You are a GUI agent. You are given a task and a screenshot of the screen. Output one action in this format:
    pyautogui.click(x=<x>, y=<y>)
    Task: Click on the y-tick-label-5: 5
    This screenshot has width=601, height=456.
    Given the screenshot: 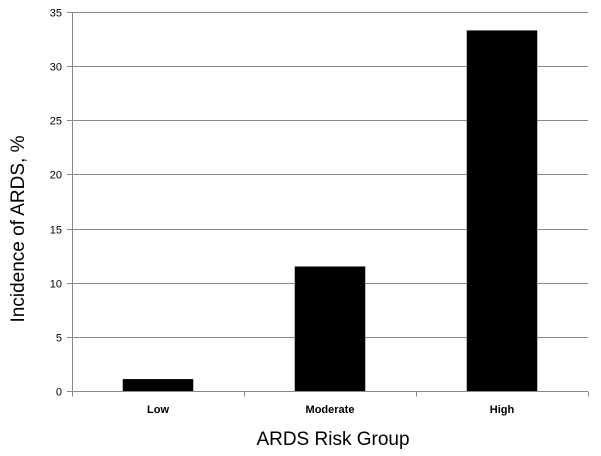 What is the action you would take?
    pyautogui.click(x=59, y=339)
    